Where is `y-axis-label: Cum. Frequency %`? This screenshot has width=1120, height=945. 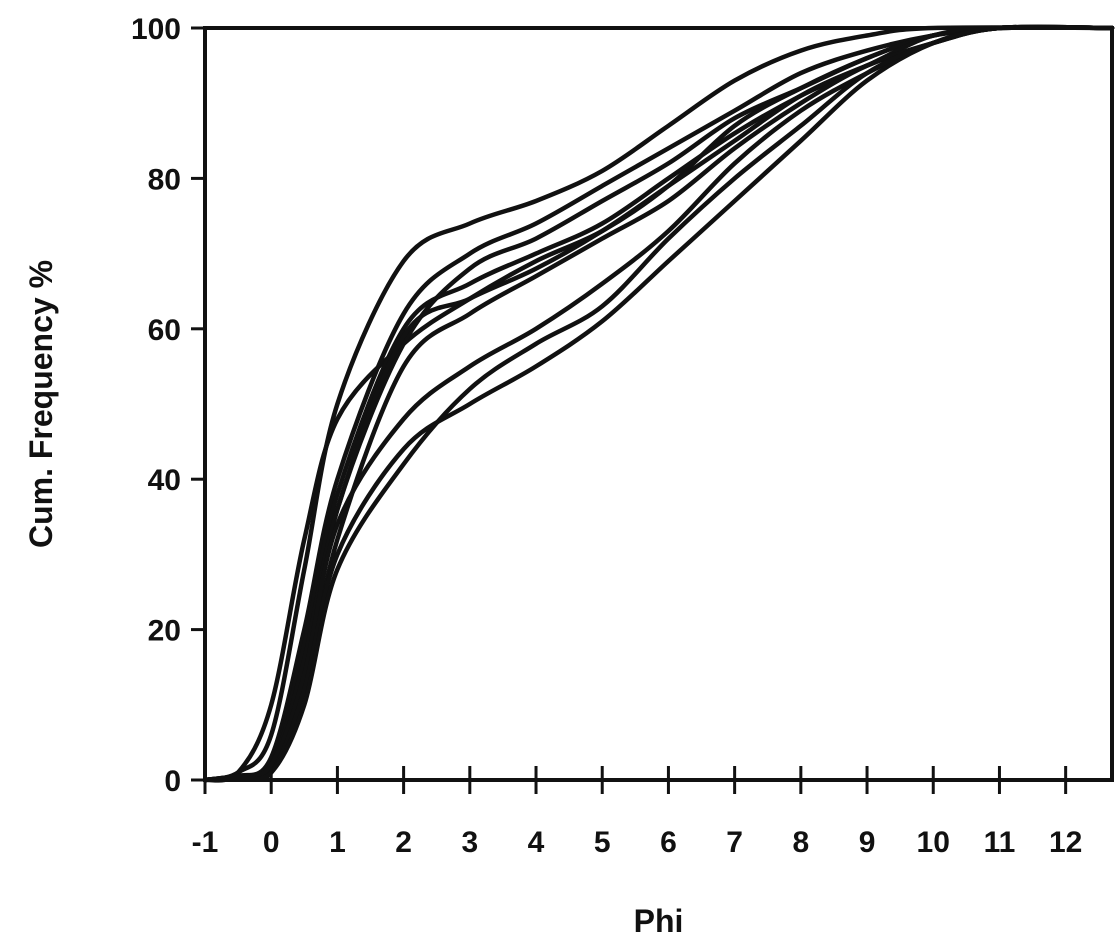 y-axis-label: Cum. Frequency % is located at coordinates (41, 404).